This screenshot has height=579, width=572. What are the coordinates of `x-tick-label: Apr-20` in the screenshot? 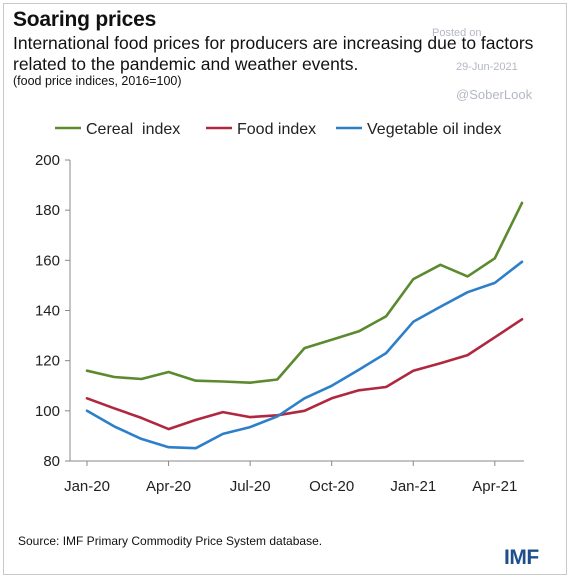 It's located at (168, 486).